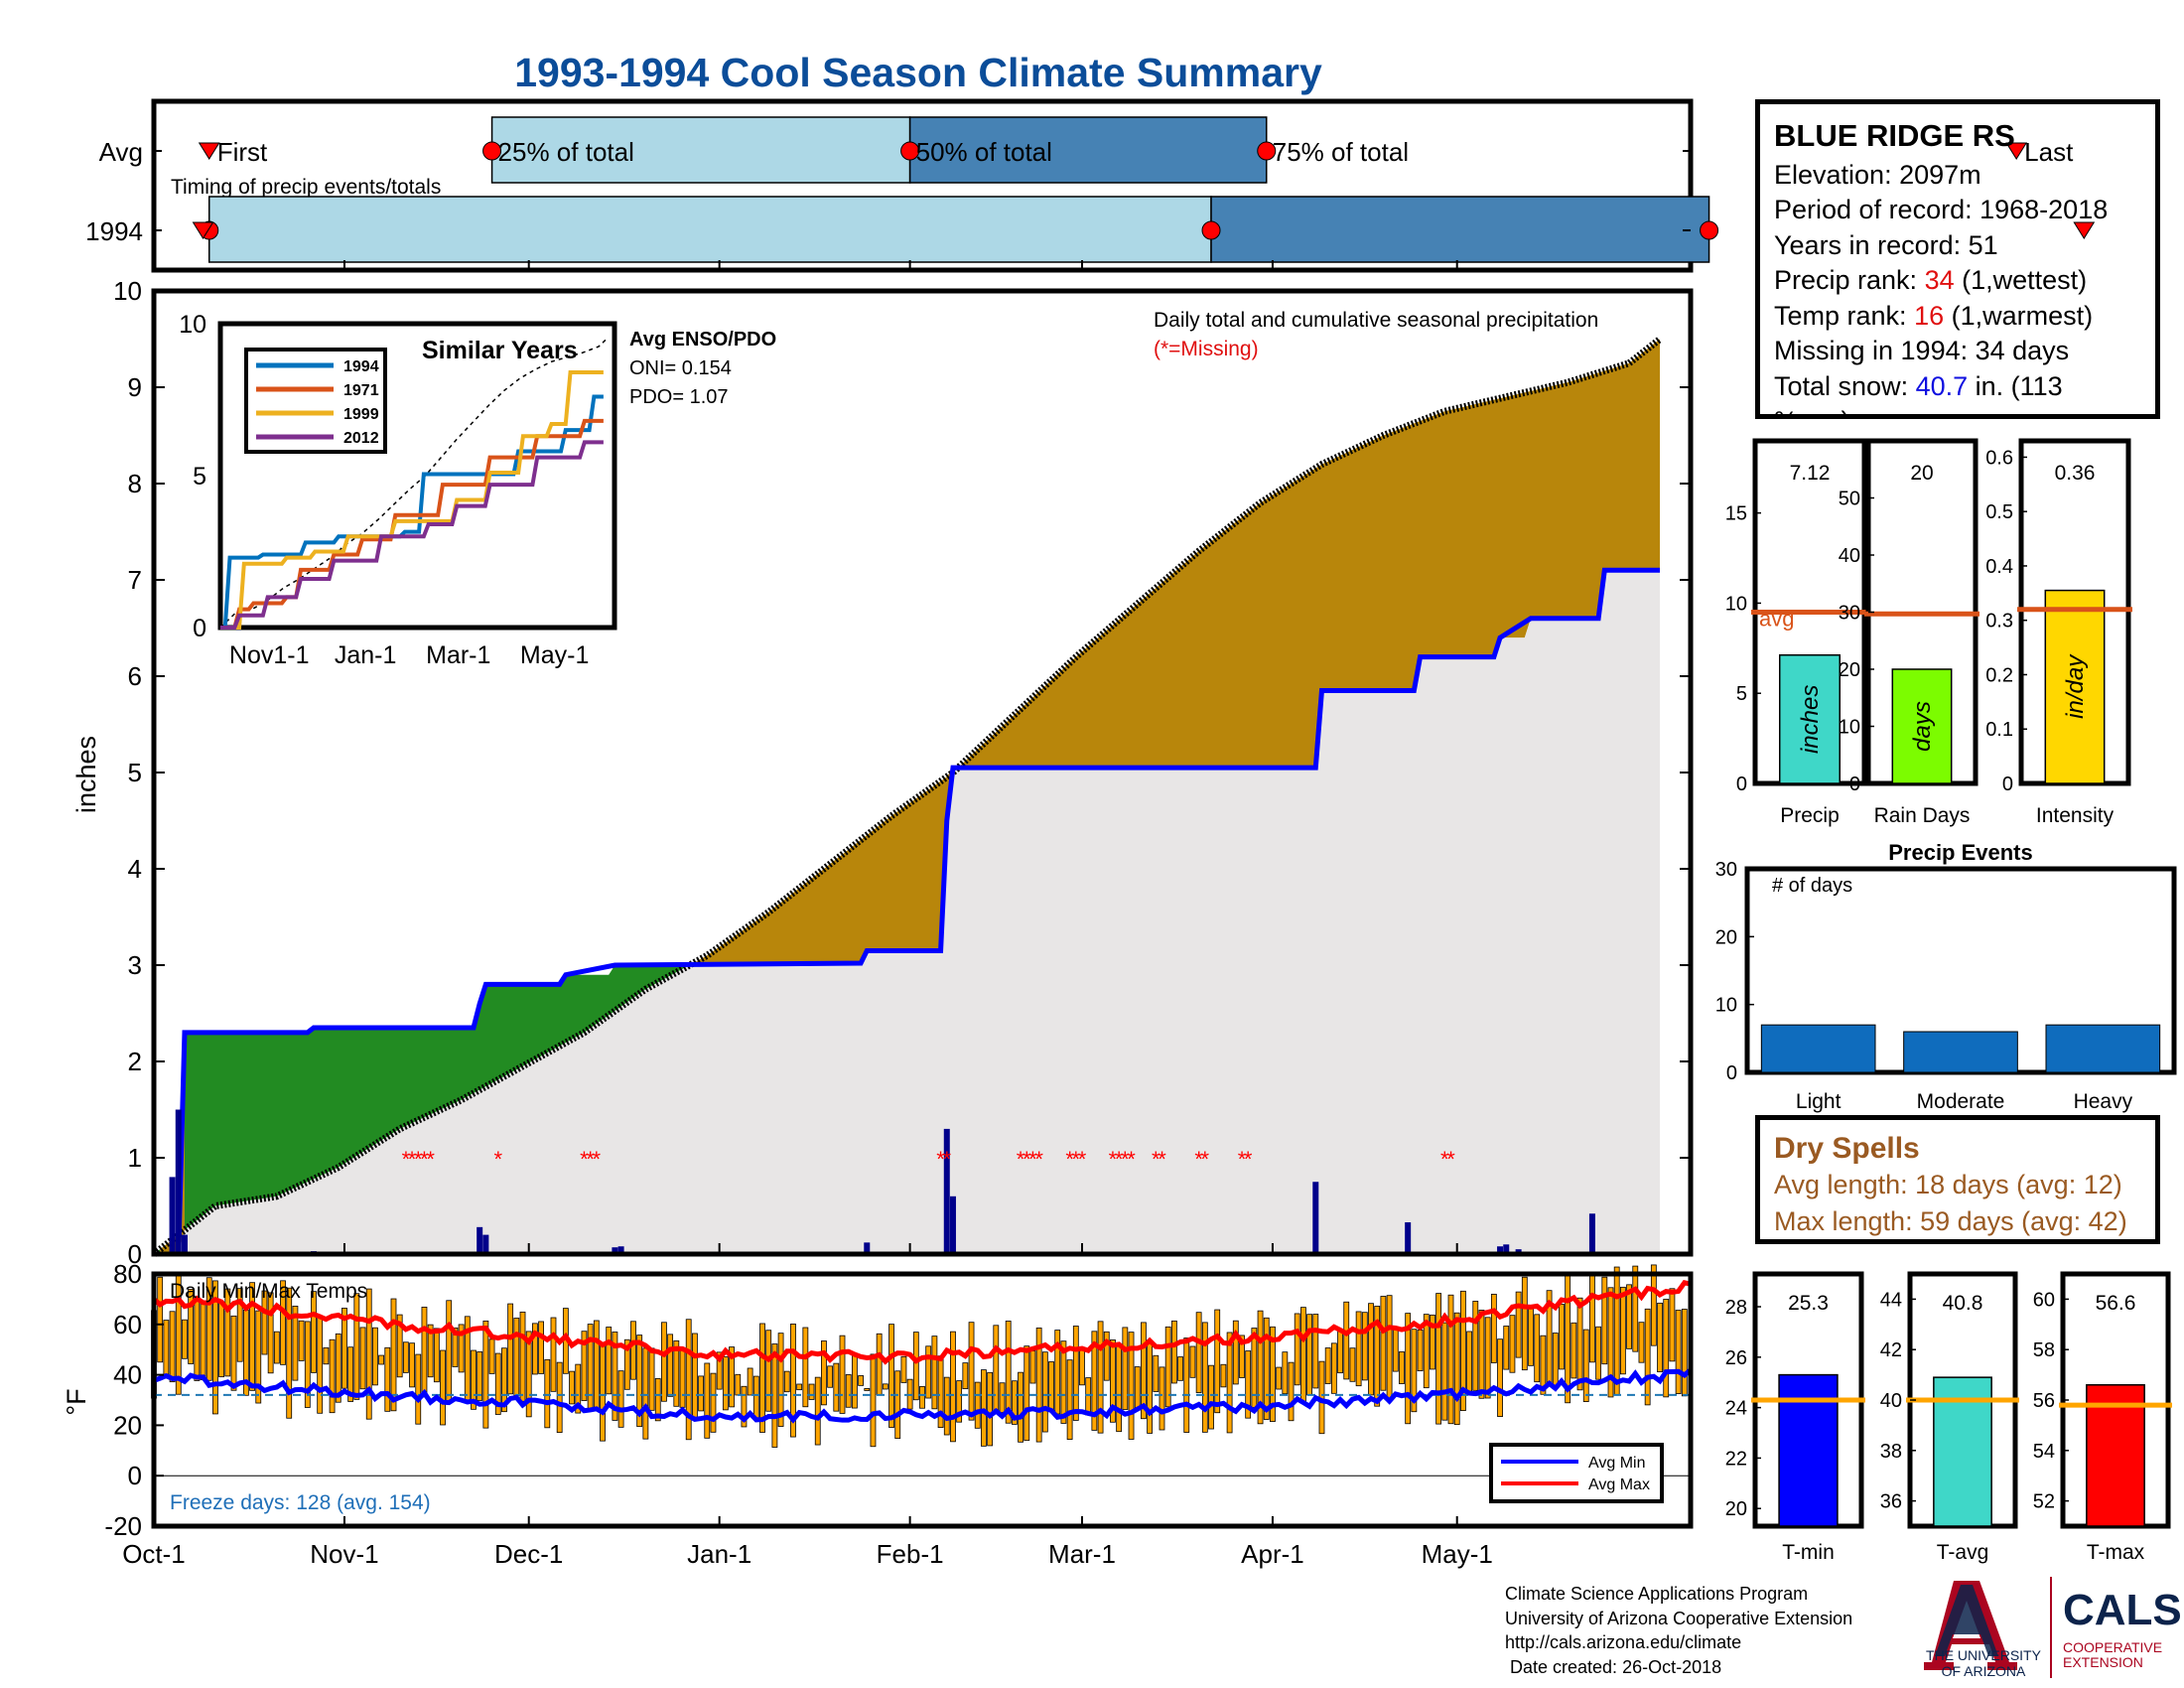 This screenshot has height=1688, width=2184. Describe the element at coordinates (2044, 1452) in the screenshot. I see `temp-stat-y-tick-label: 54` at that location.